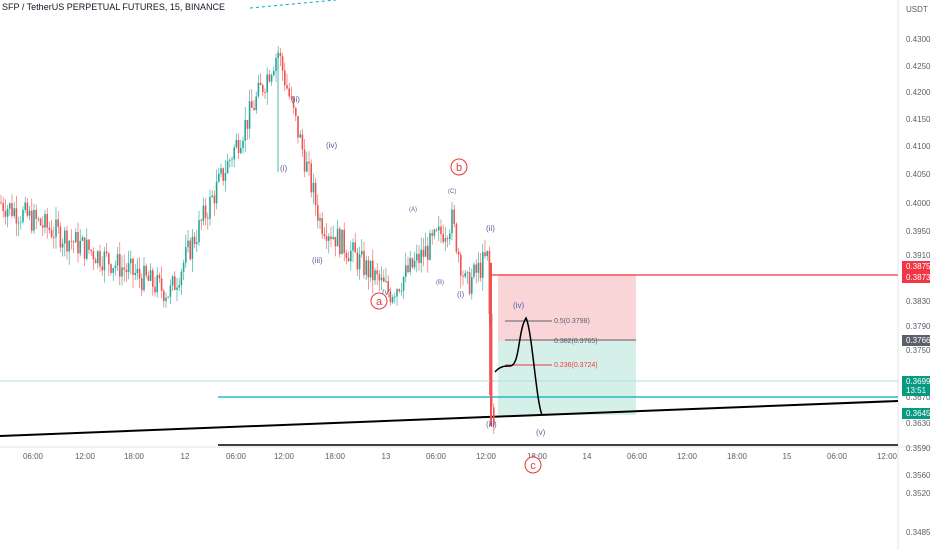 The height and width of the screenshot is (550, 932). What do you see at coordinates (916, 266) in the screenshot?
I see `badge-stop: 0.3875` at bounding box center [916, 266].